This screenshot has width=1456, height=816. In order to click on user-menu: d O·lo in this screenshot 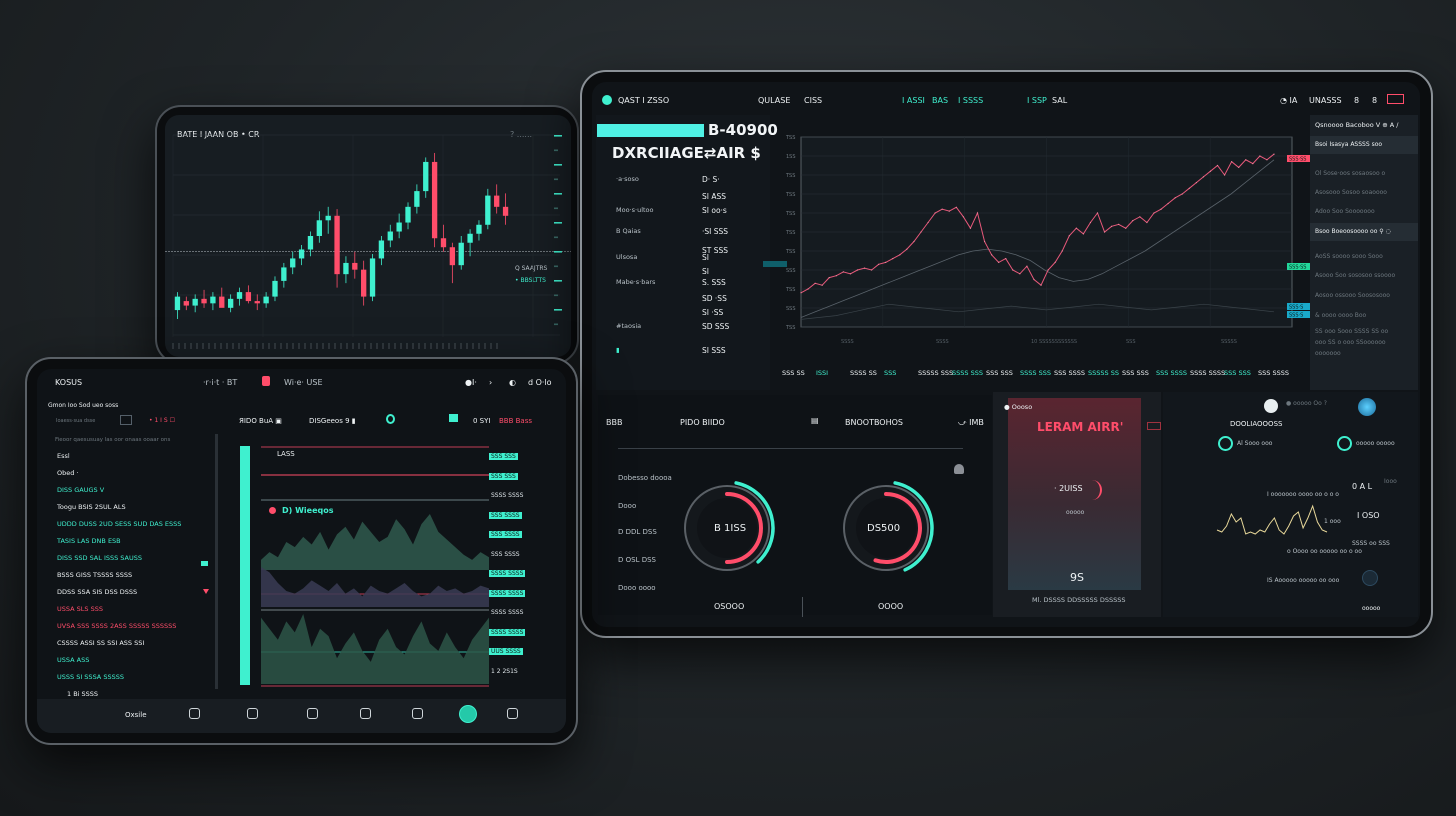, I will do `click(540, 382)`.